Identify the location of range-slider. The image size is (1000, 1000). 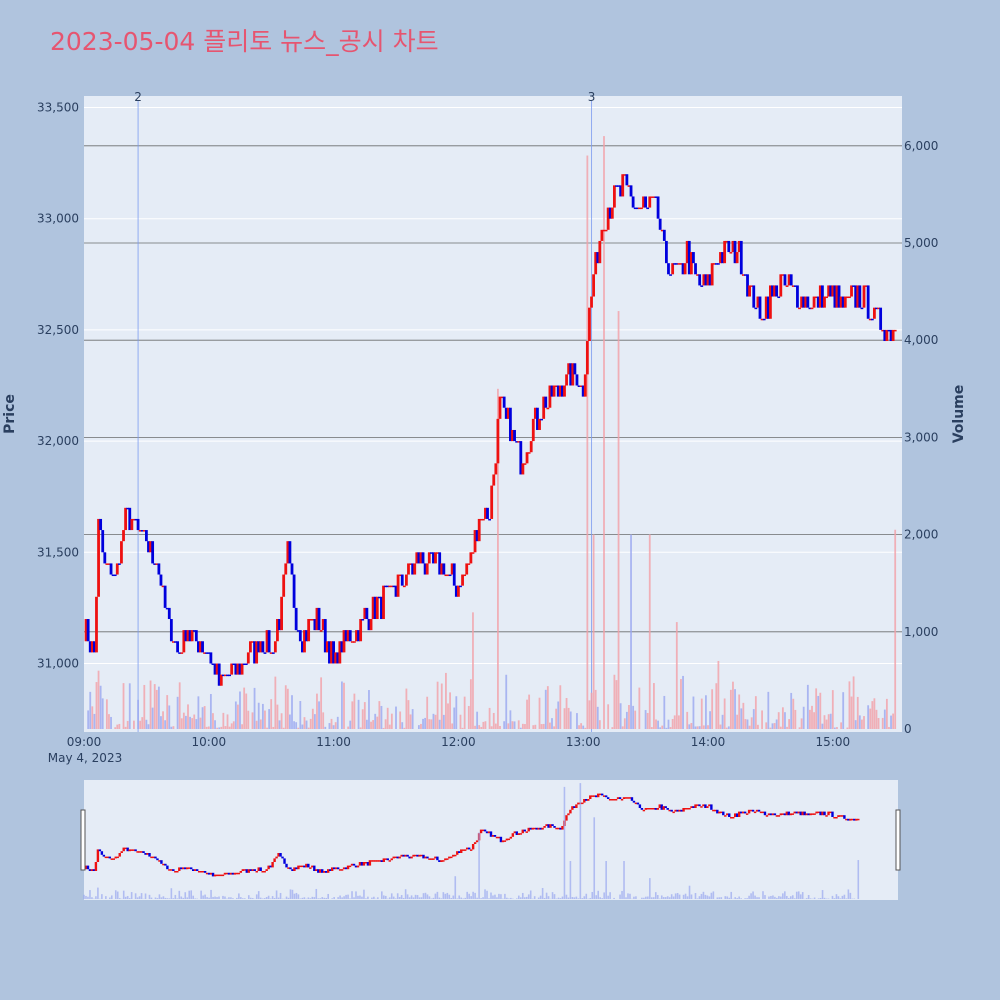
(491, 840).